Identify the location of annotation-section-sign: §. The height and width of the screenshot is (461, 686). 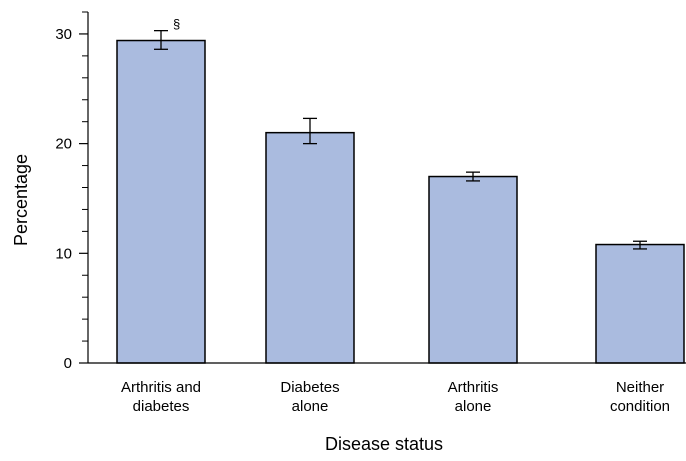
(176, 24).